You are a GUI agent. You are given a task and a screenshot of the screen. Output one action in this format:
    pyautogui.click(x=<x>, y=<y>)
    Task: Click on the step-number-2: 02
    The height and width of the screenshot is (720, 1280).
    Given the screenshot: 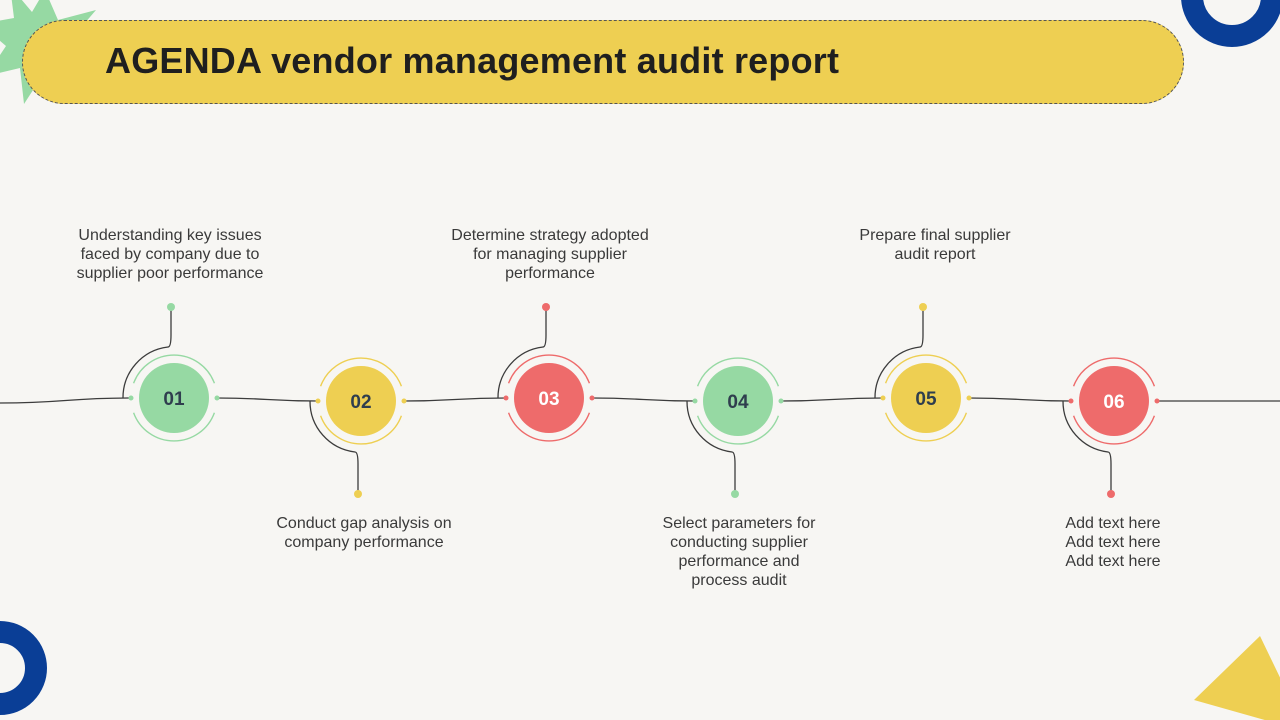 What is the action you would take?
    pyautogui.click(x=360, y=402)
    